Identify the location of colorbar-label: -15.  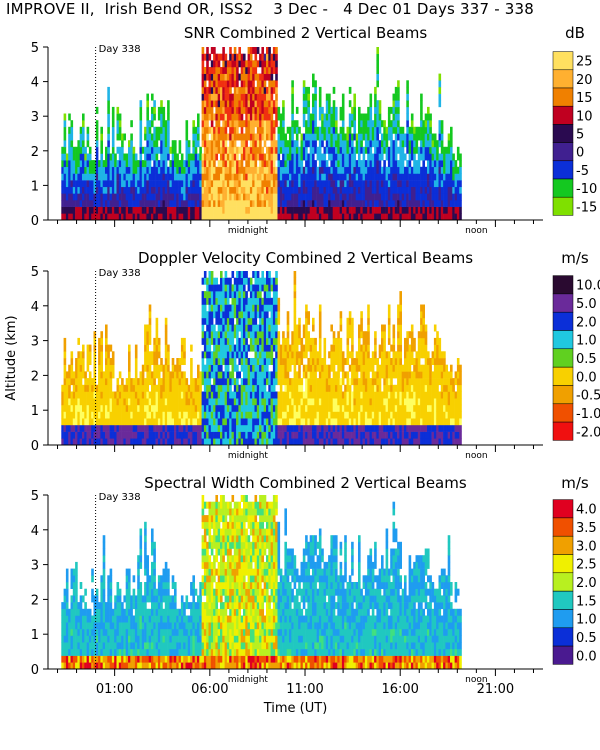
(586, 207).